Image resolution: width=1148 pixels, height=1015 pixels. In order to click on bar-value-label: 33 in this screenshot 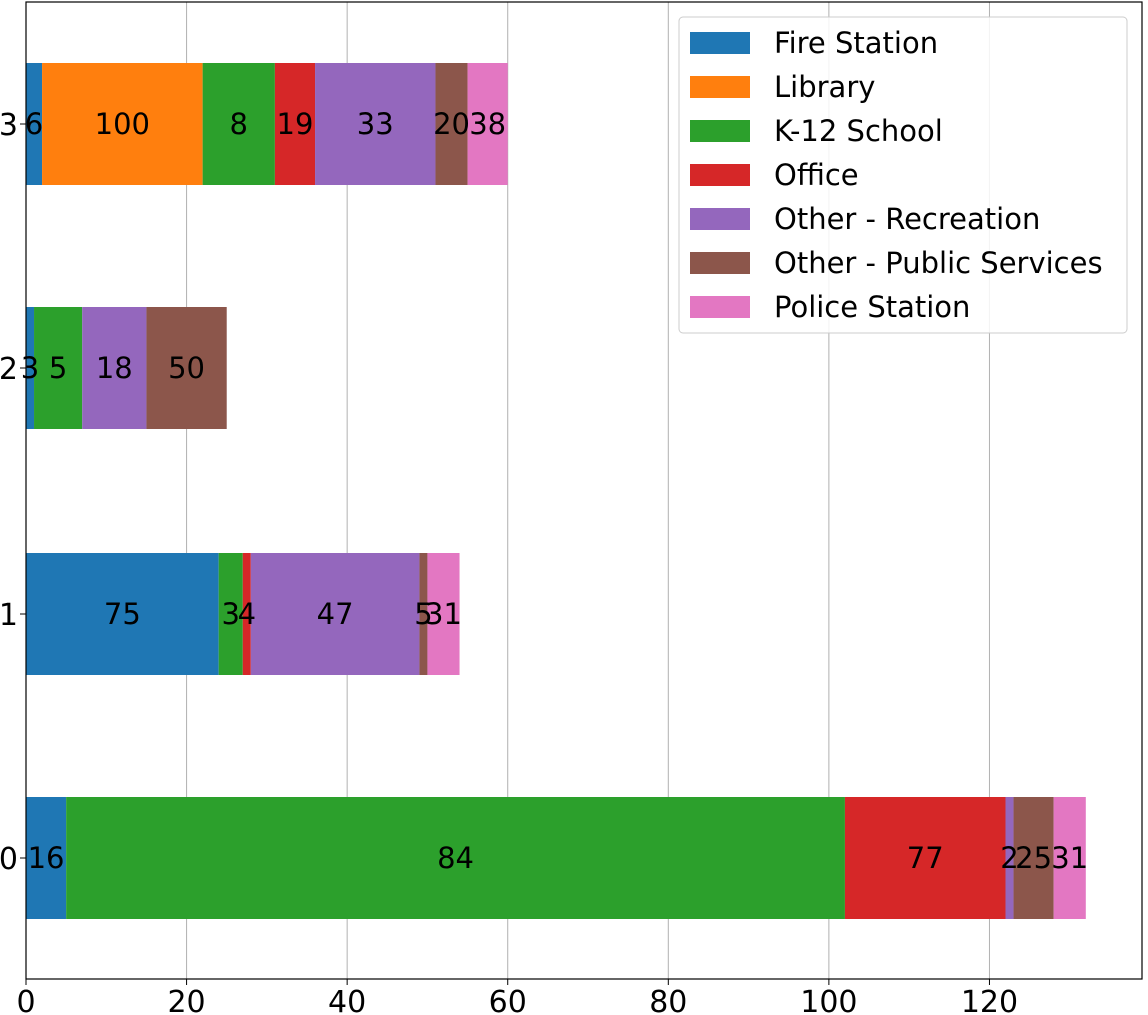, I will do `click(375, 124)`.